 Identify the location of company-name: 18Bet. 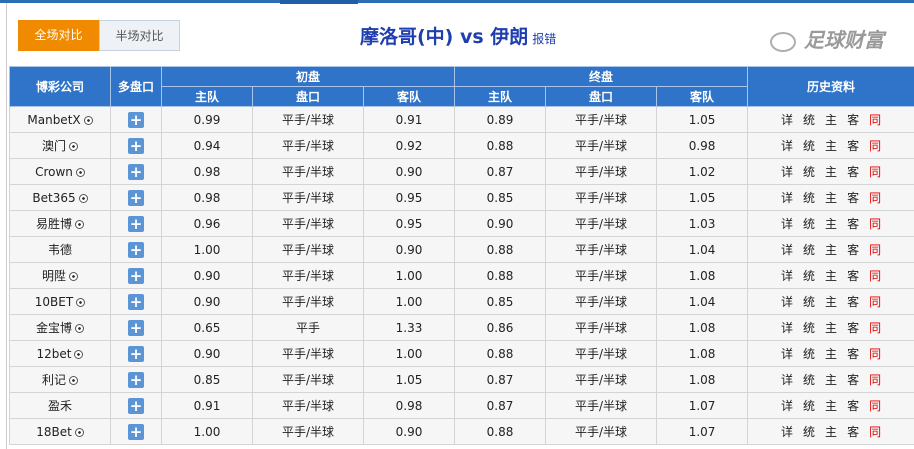
(54, 431).